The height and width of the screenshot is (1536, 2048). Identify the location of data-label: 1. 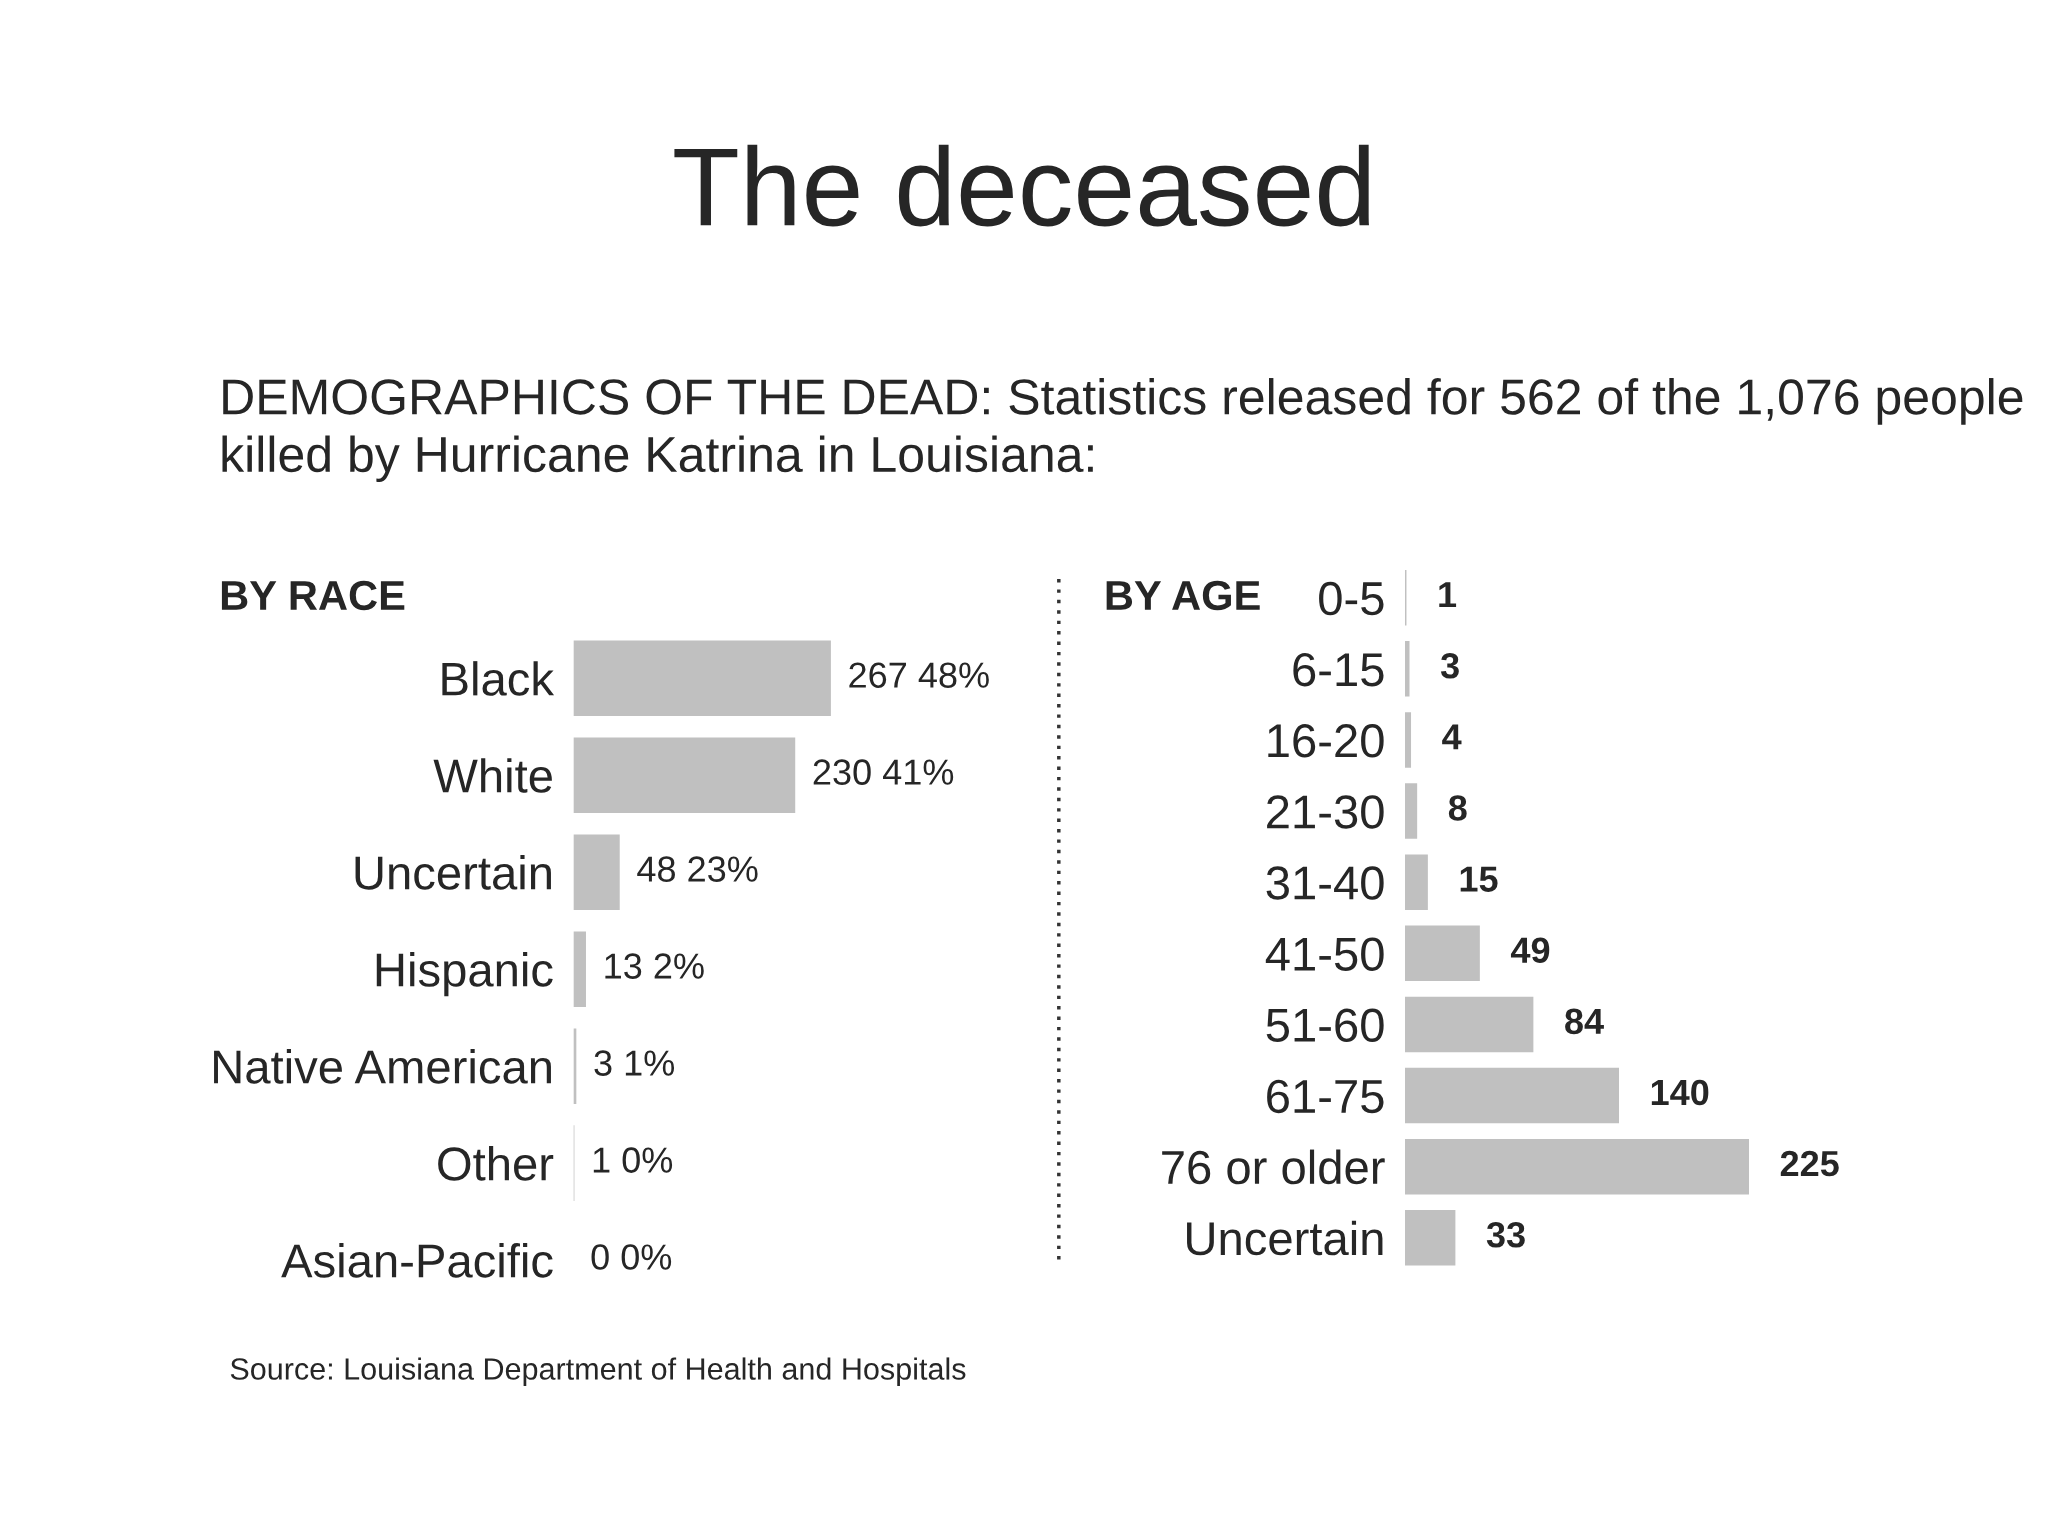
(1448, 595).